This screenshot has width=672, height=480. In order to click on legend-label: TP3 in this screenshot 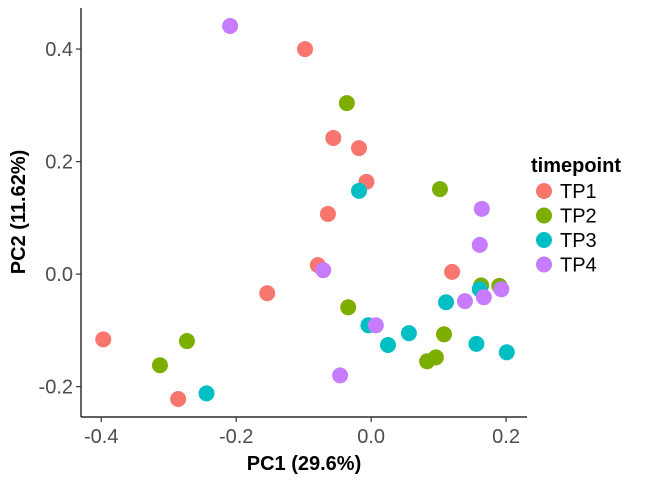, I will do `click(578, 241)`.